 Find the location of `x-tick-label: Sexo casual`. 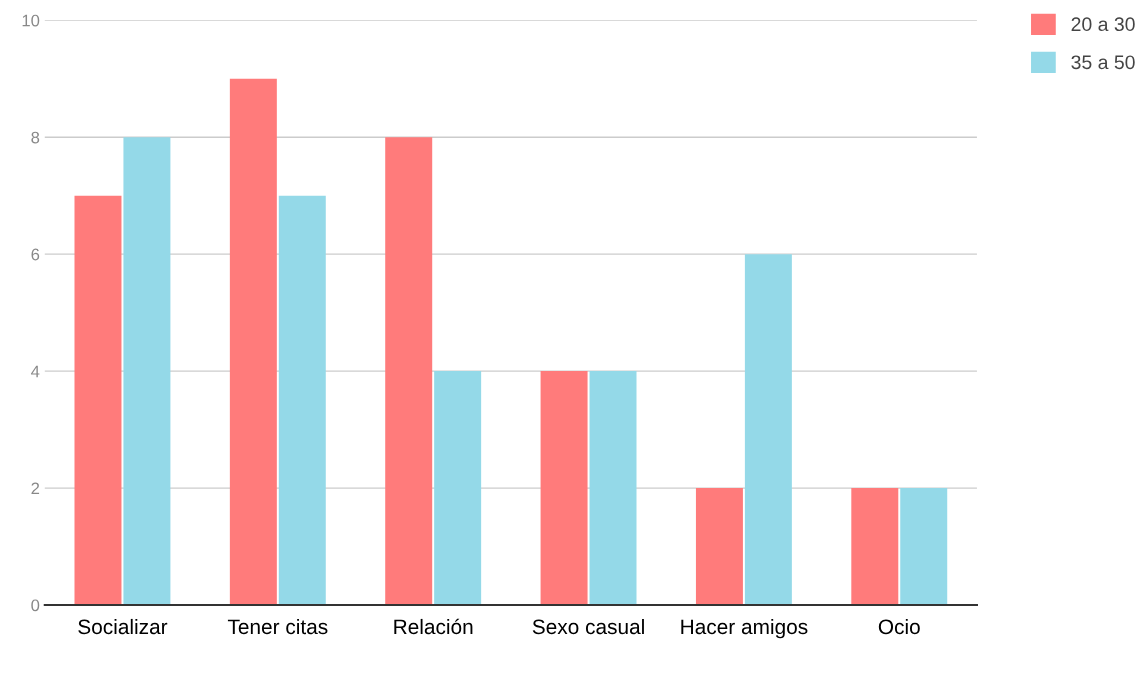

x-tick-label: Sexo casual is located at coordinates (588, 626).